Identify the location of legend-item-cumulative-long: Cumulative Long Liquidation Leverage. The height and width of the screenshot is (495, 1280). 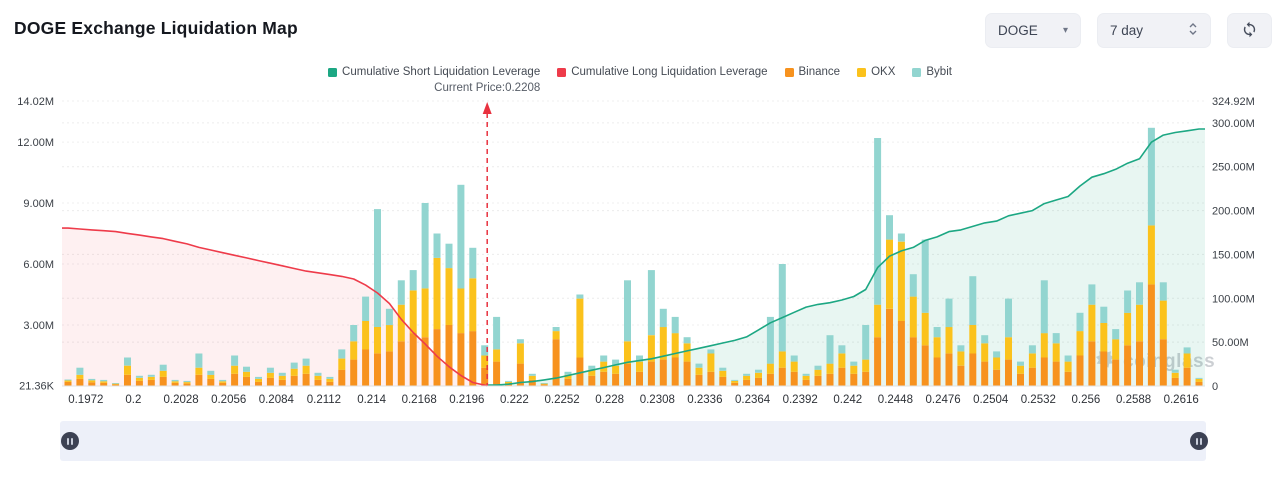
(662, 72).